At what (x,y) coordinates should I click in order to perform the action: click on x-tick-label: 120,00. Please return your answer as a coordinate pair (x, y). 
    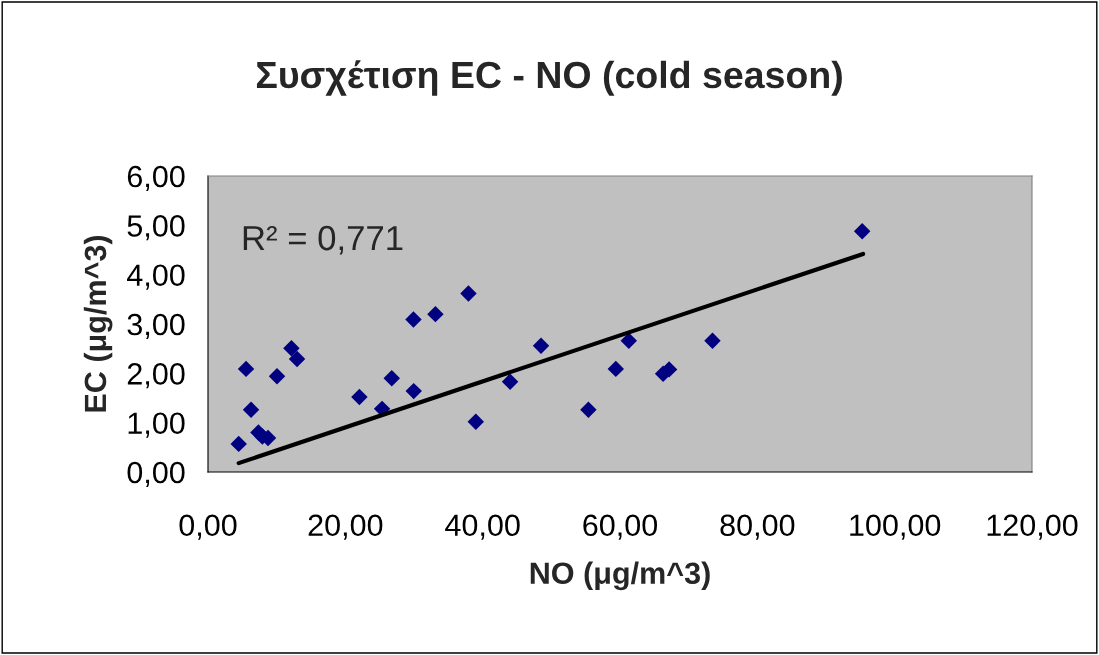
    Looking at the image, I should click on (1032, 527).